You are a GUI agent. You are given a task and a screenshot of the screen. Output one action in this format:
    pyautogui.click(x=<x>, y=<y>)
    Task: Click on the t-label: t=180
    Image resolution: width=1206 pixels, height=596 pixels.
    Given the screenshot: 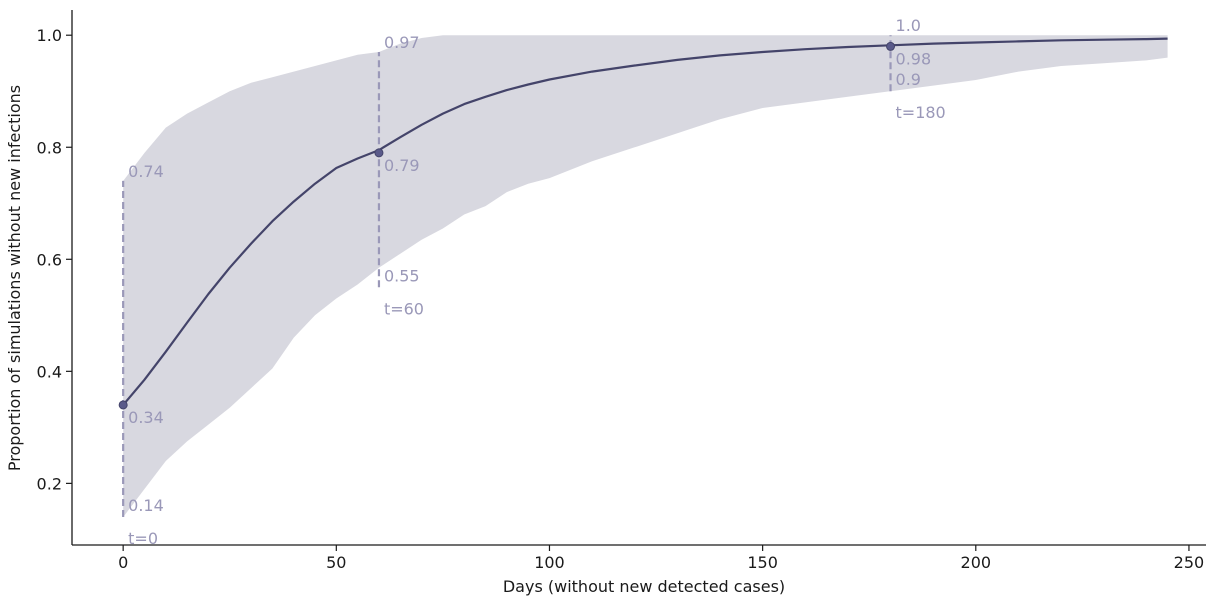 What is the action you would take?
    pyautogui.click(x=921, y=112)
    